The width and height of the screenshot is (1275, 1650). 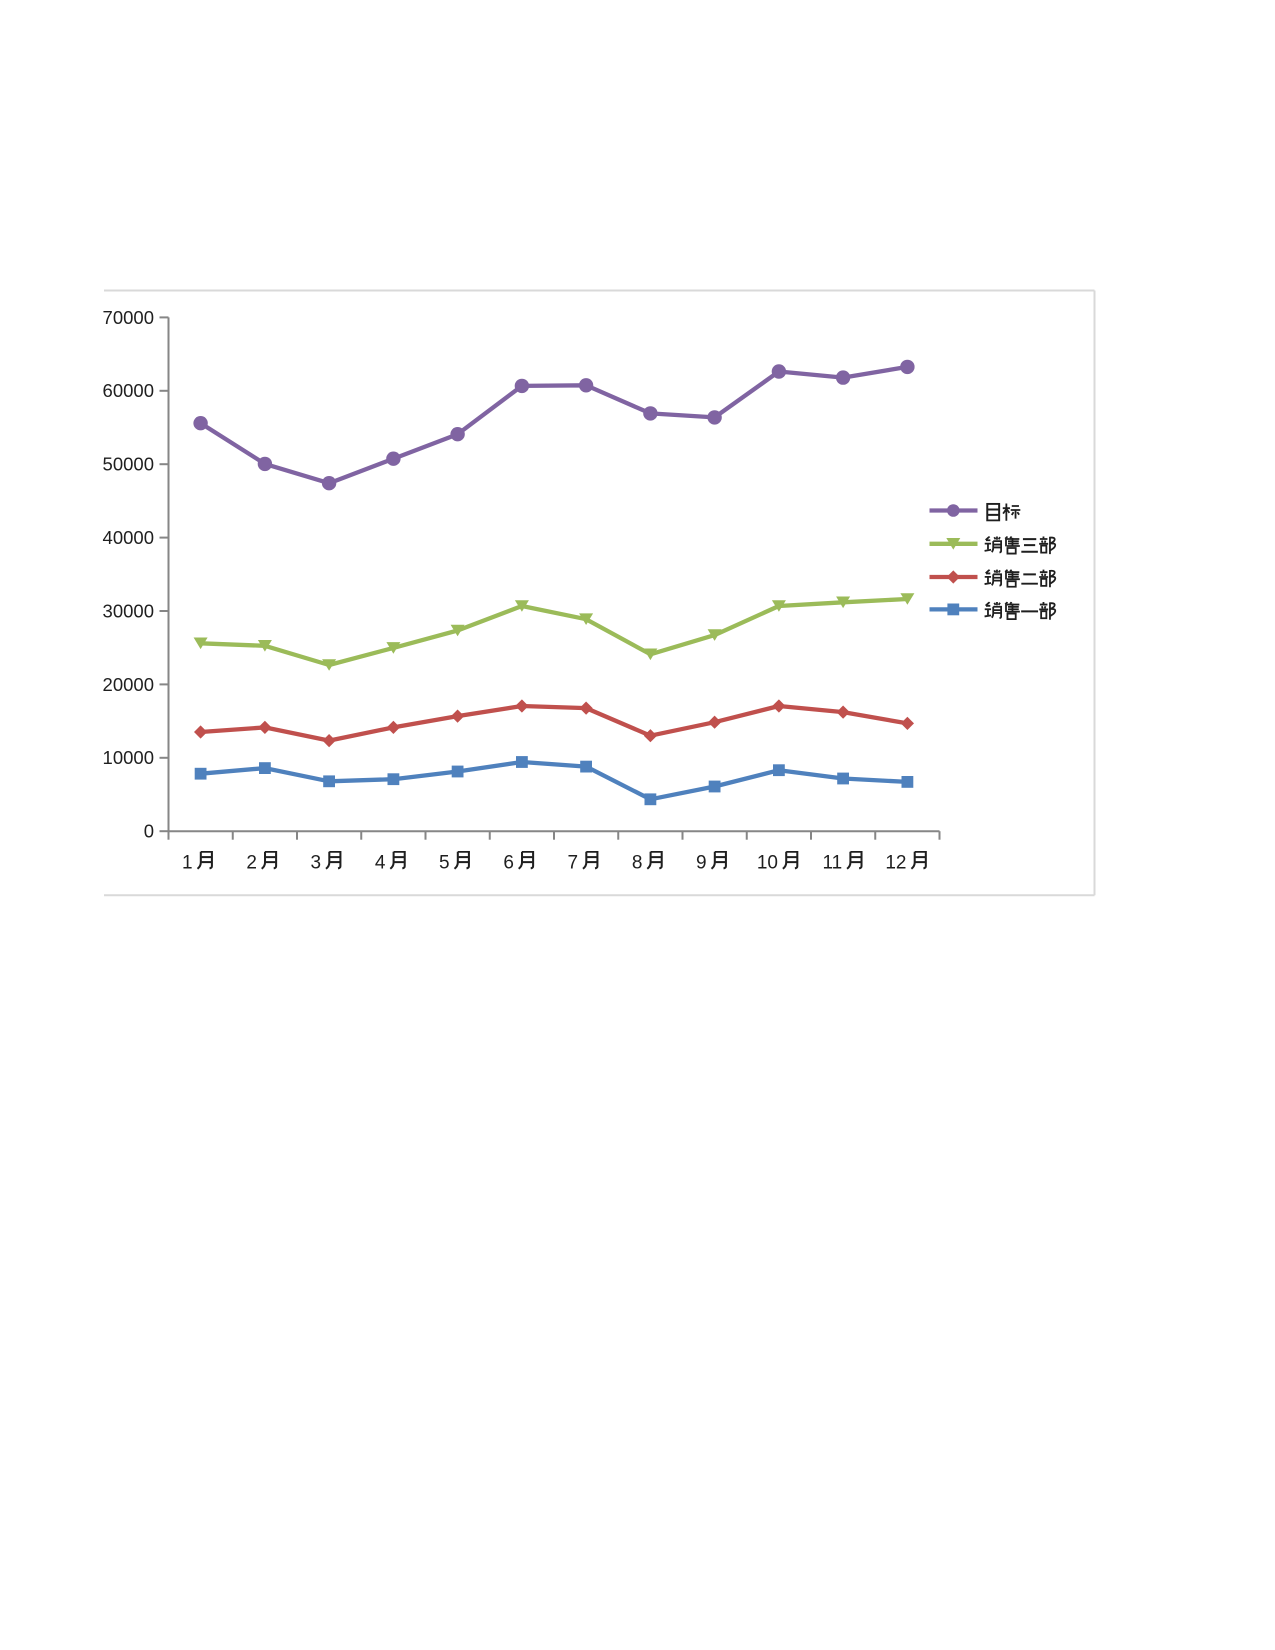 I want to click on svg-text: 10000, so click(x=128, y=757).